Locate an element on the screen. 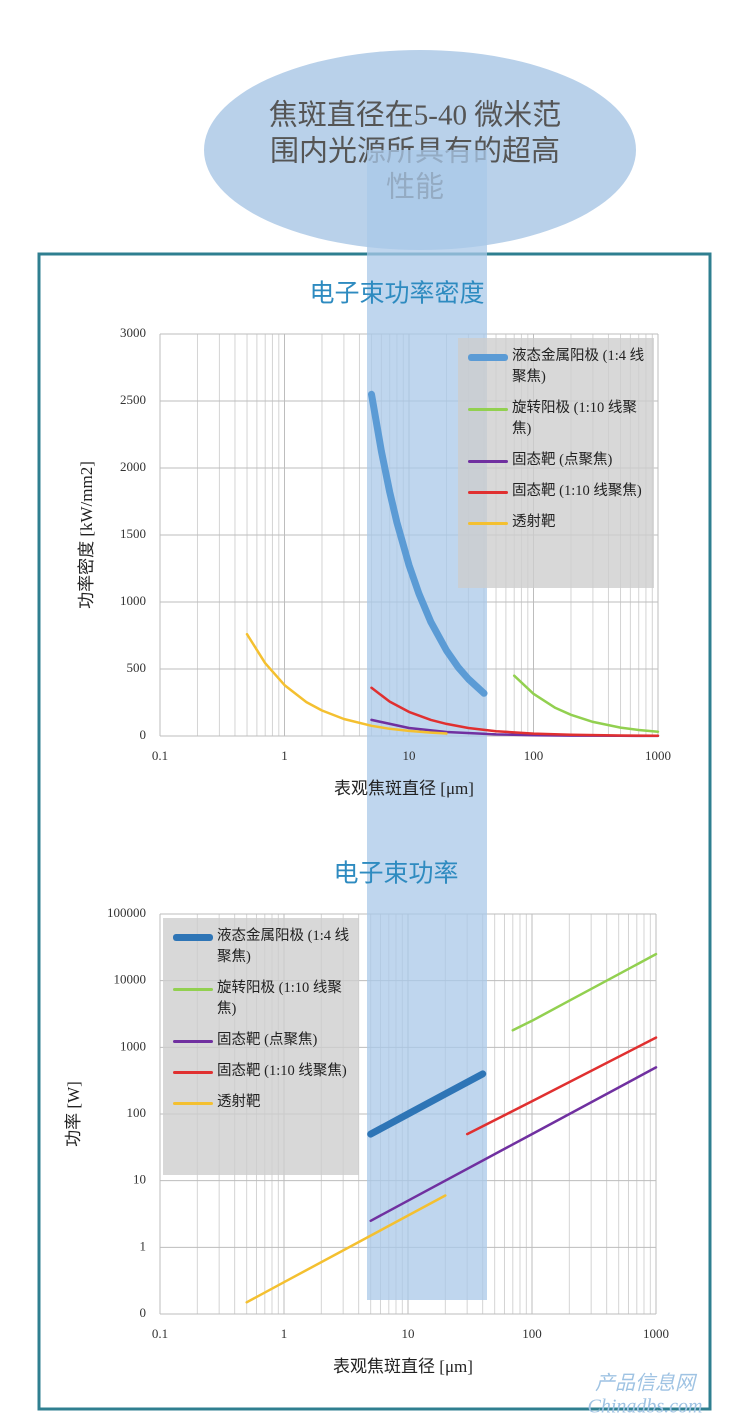 The height and width of the screenshot is (1420, 730). y-axis-label: 功率密度 [kW/mm2] is located at coordinates (86, 535).